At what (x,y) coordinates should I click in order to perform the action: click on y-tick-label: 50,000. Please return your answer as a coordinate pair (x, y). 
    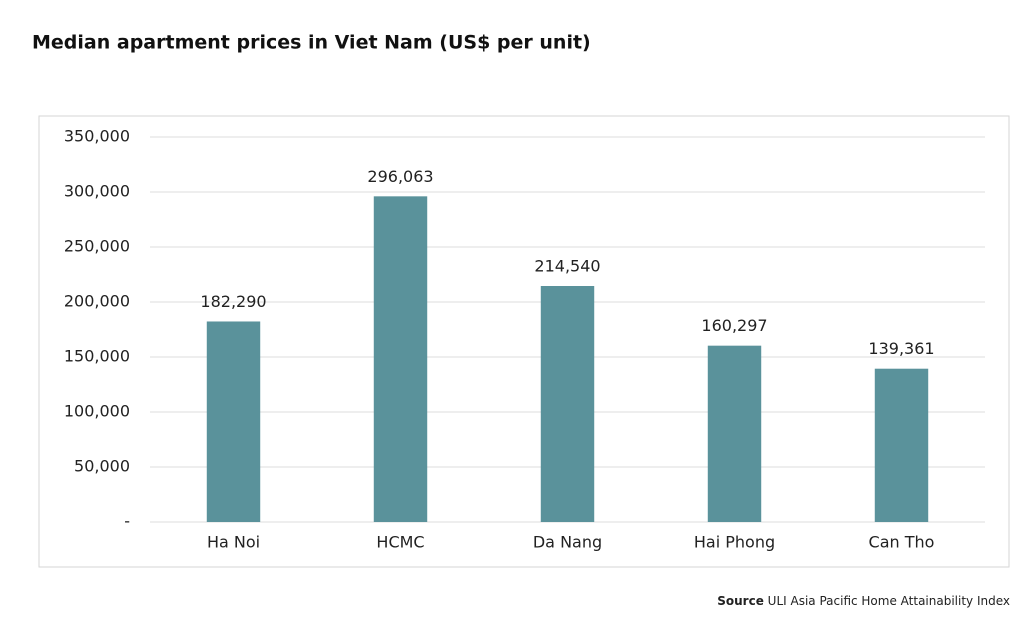
    Looking at the image, I should click on (102, 466).